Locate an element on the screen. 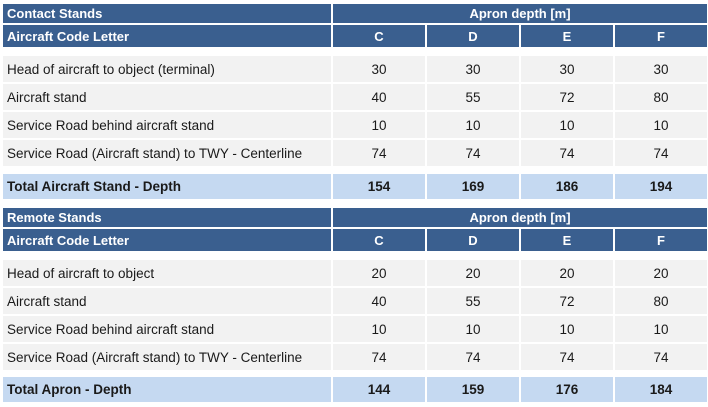 The height and width of the screenshot is (407, 708). table-title: Contact Stands is located at coordinates (167, 13).